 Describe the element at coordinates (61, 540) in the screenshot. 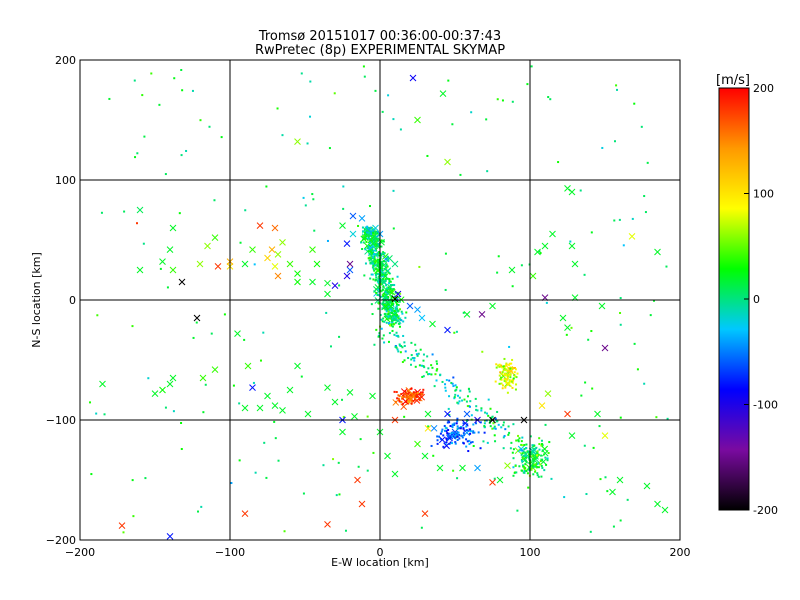

I see `y-tick-label: −200` at that location.